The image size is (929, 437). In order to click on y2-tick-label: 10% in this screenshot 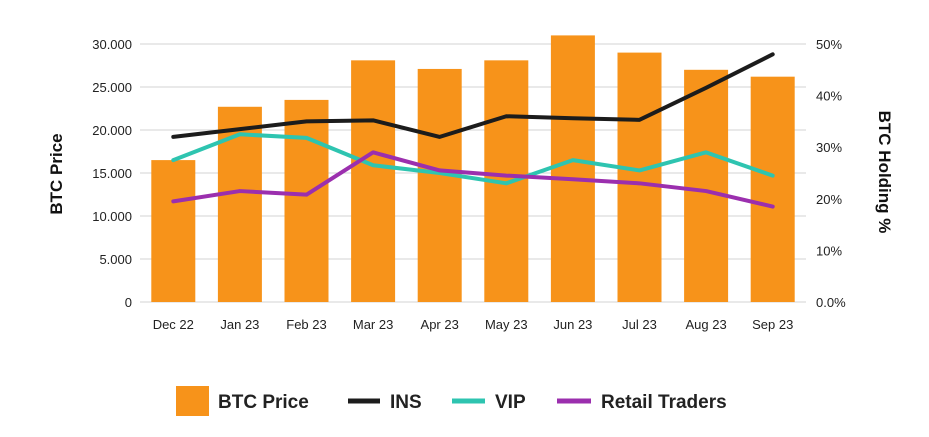, I will do `click(829, 250)`.